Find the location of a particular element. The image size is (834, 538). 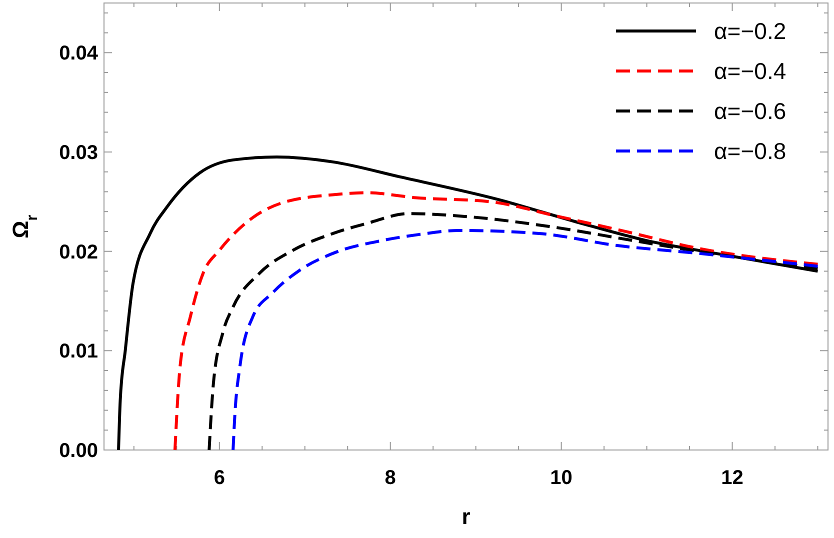

y-tick-label: 0.04 is located at coordinates (79, 53).